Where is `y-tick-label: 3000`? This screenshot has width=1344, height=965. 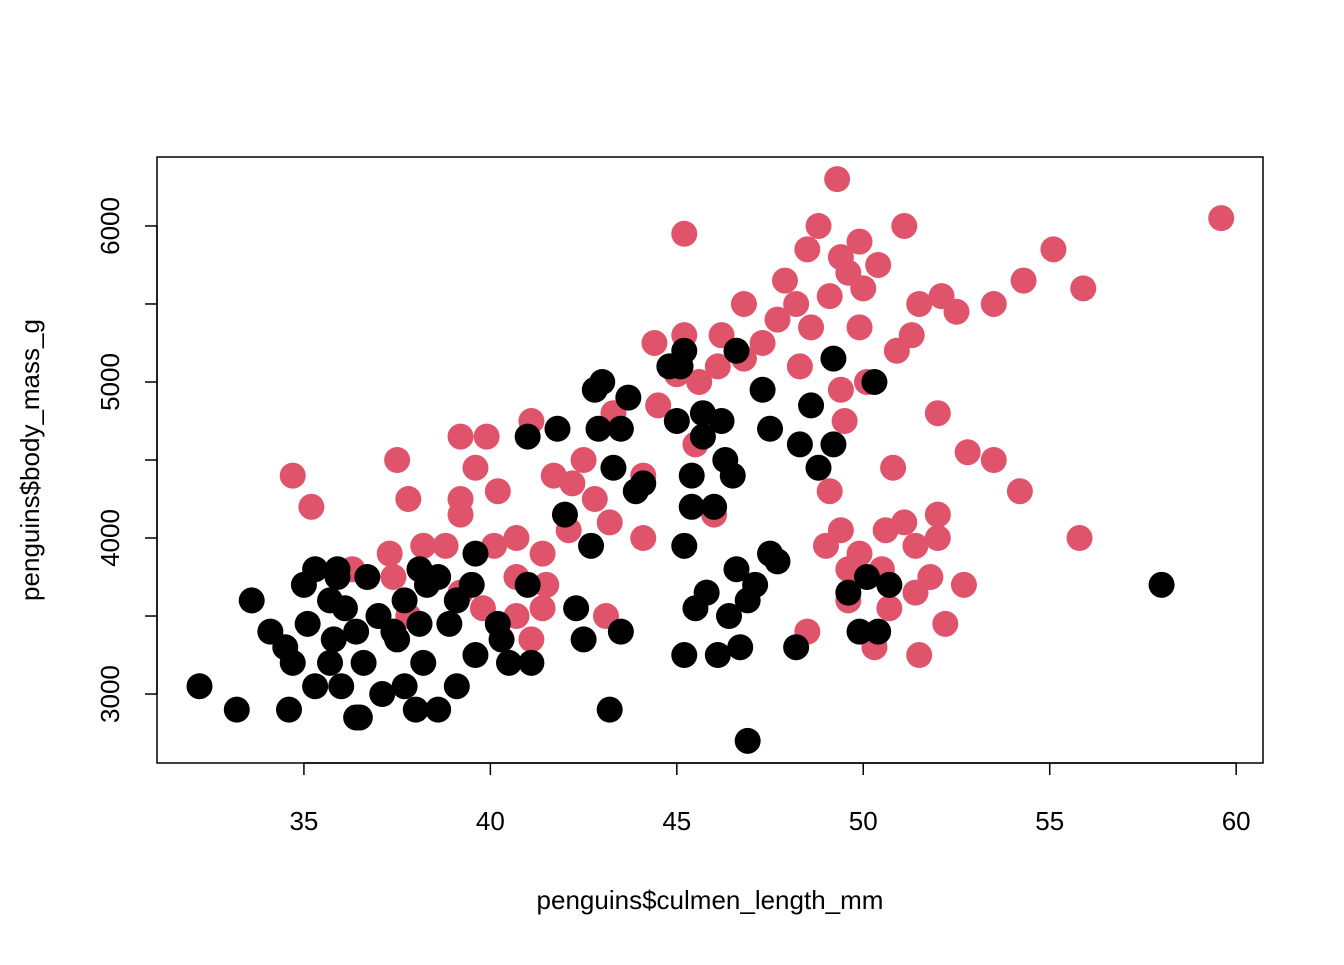 y-tick-label: 3000 is located at coordinates (110, 694).